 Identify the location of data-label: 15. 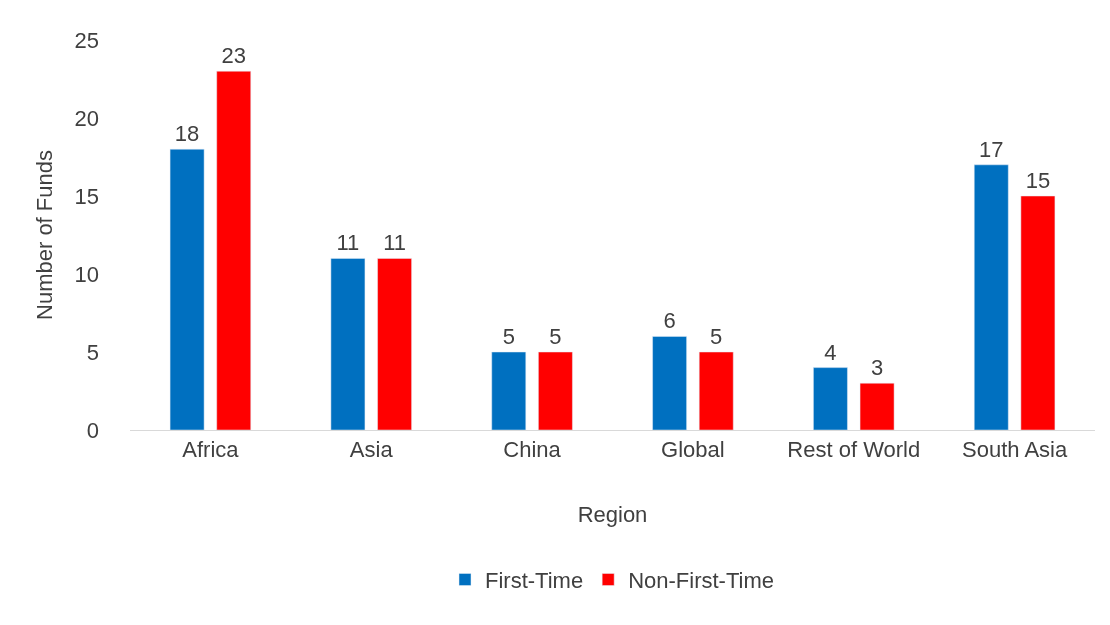
(1038, 180).